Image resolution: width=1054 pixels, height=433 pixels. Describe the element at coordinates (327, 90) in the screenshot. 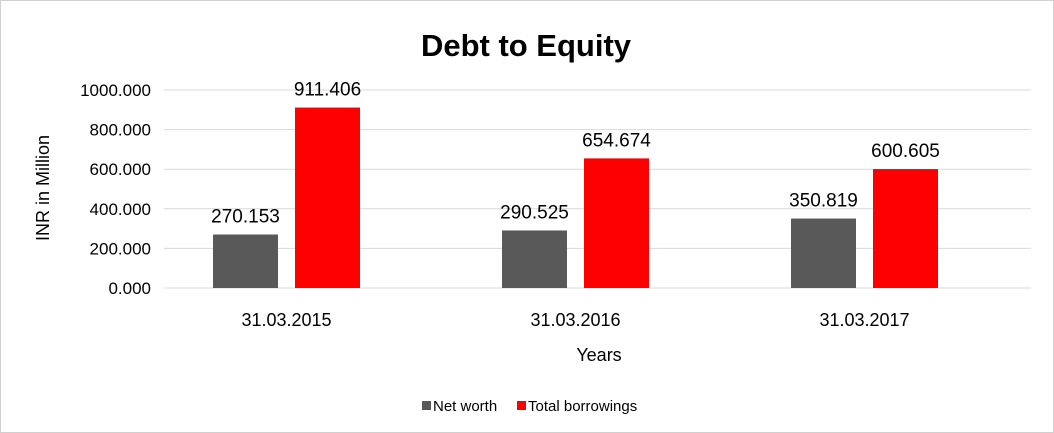

I see `data-label: 911.406` at that location.